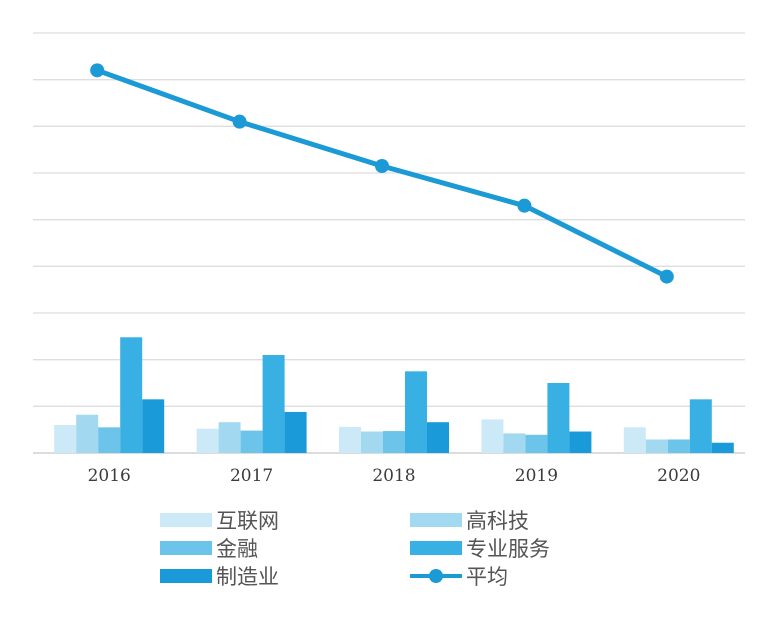 The image size is (778, 634). What do you see at coordinates (722, 447) in the screenshot?
I see `bar-4-2020` at bounding box center [722, 447].